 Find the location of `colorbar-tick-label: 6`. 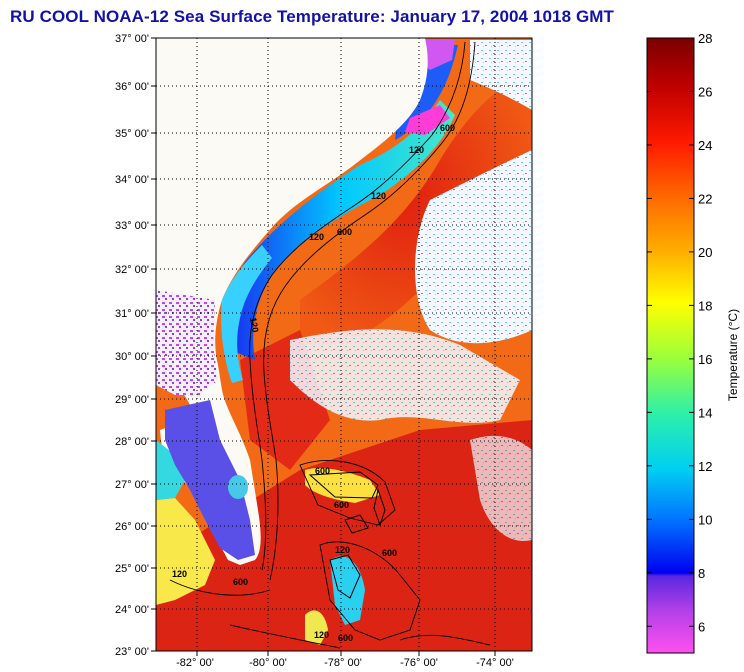

colorbar-tick-label: 6 is located at coordinates (701, 626).